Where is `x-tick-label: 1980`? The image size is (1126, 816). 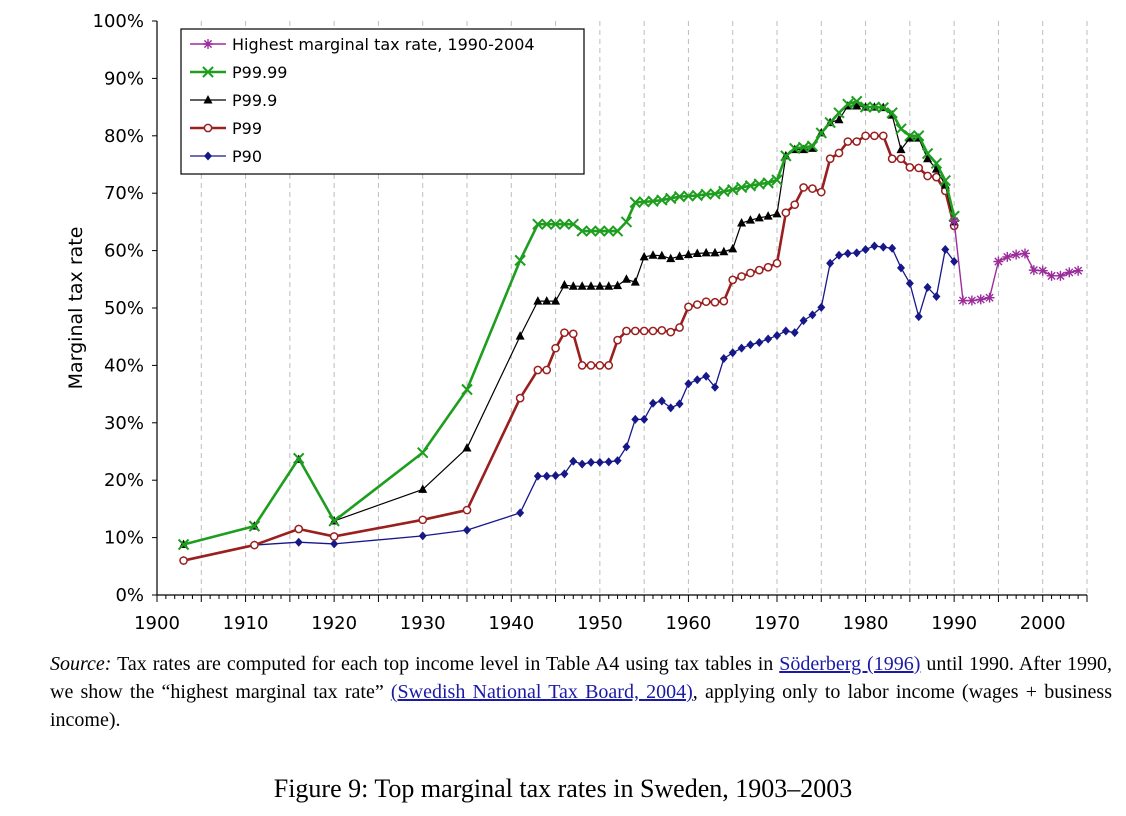 x-tick-label: 1980 is located at coordinates (866, 623).